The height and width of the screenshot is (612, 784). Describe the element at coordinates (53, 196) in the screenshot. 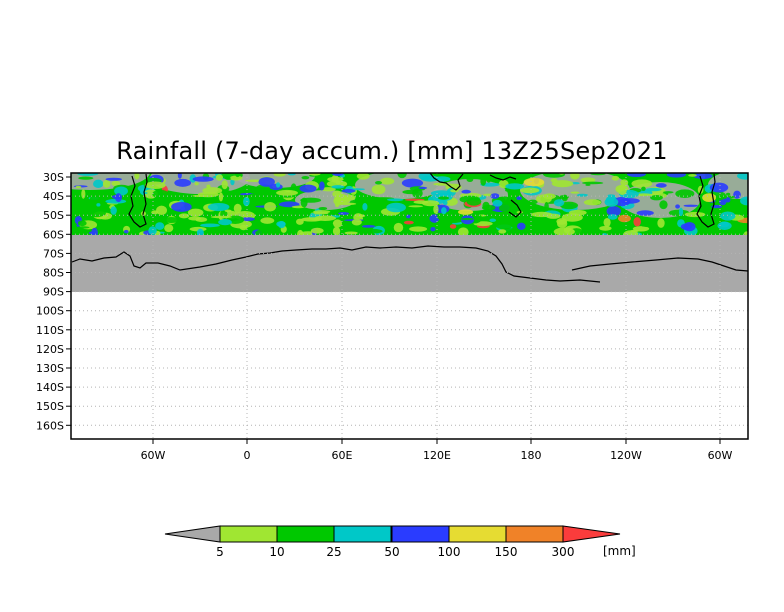

I see `lat-tick-label: 40S` at that location.